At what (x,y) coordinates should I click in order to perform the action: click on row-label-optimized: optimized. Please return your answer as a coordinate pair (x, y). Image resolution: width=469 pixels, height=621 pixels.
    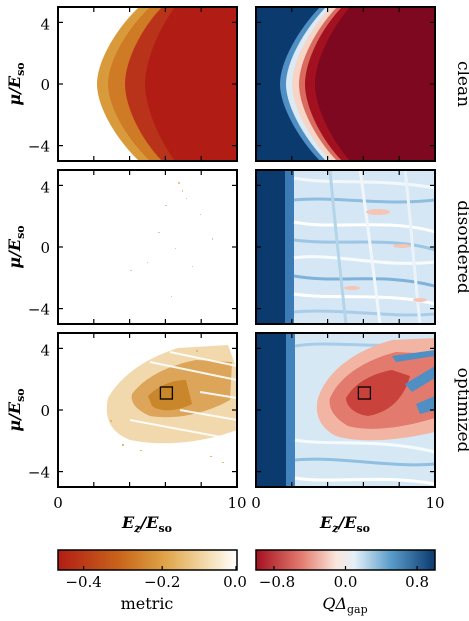
    Looking at the image, I should click on (461, 410).